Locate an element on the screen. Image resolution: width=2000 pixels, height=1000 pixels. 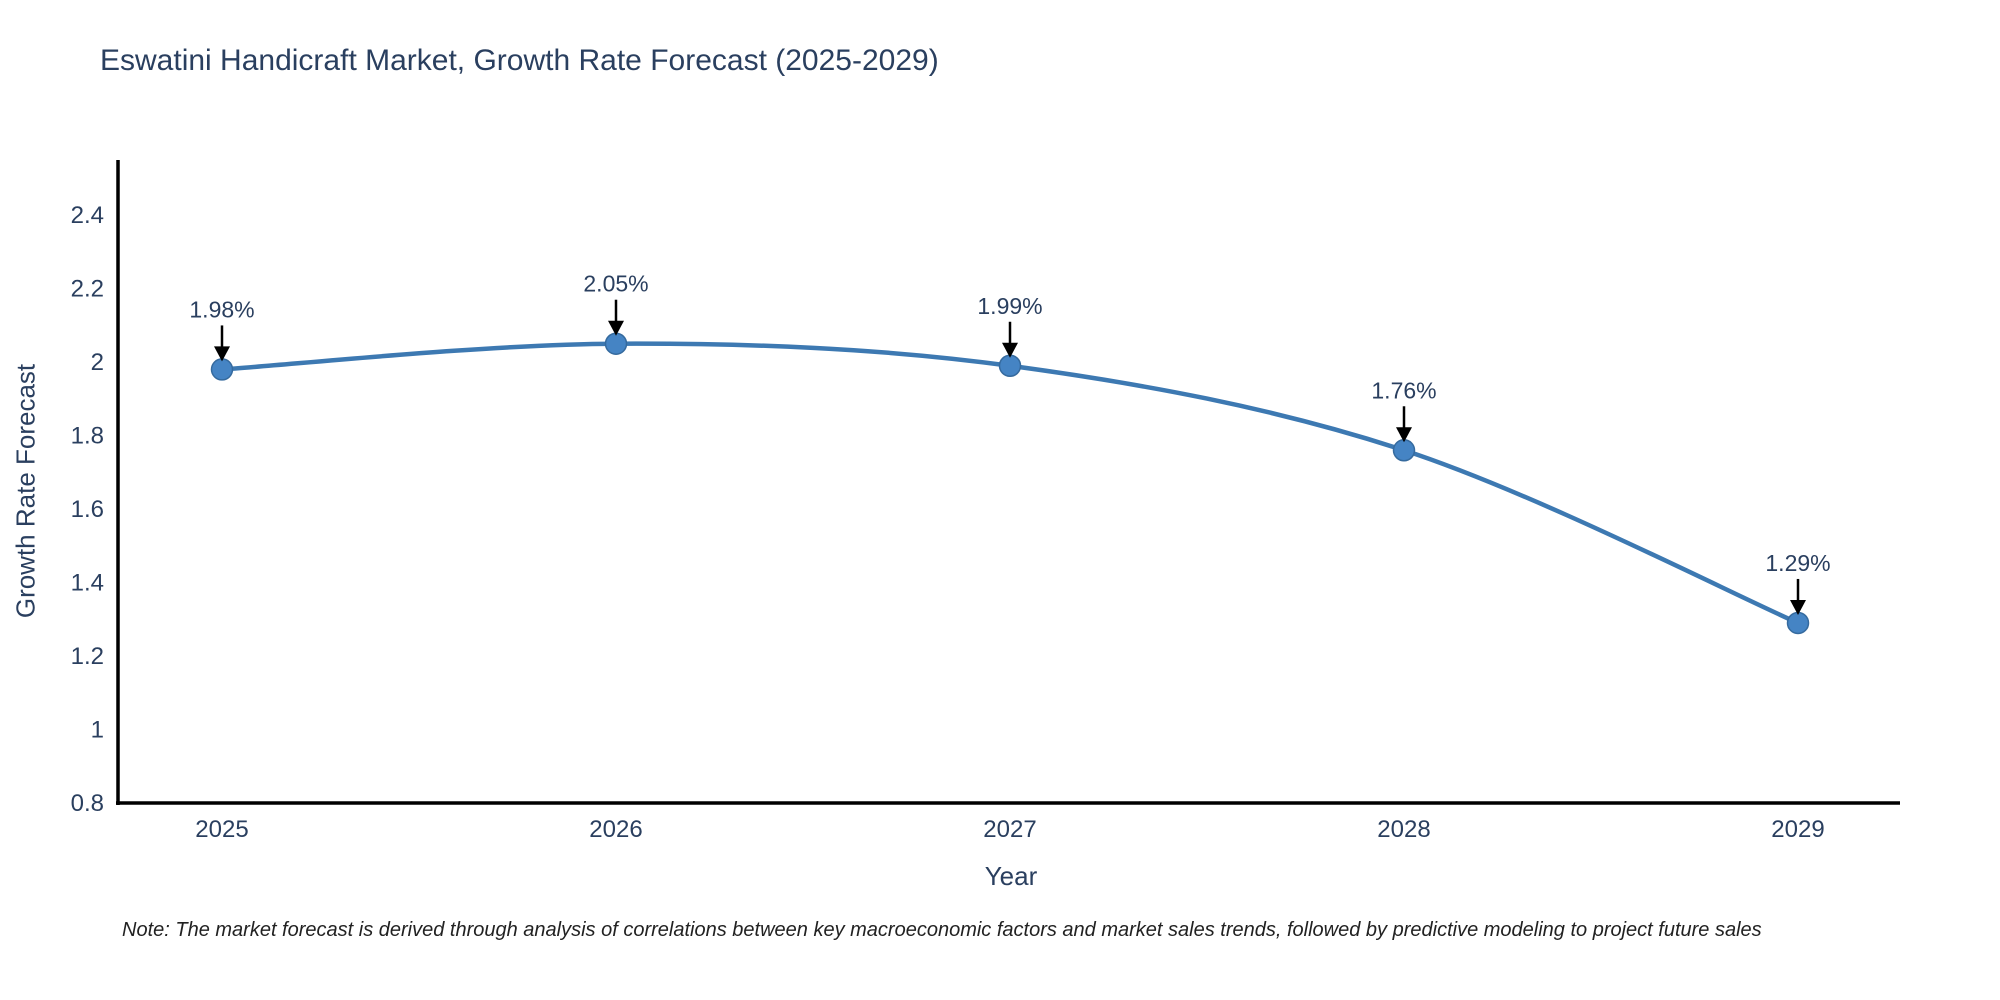
x-axis-title: Year is located at coordinates (1011, 876).